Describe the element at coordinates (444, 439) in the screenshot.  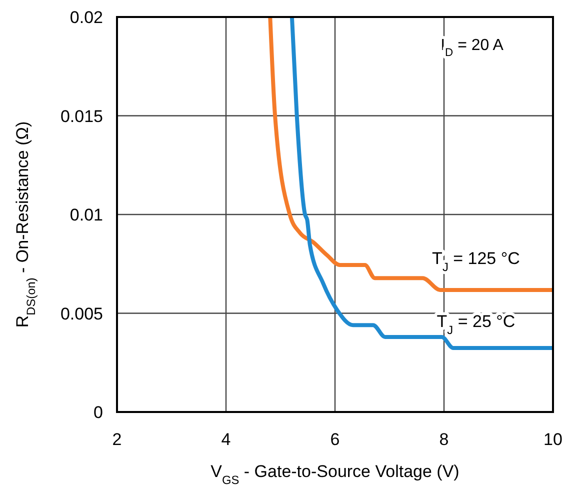
I see `x-tick-label: 8` at that location.